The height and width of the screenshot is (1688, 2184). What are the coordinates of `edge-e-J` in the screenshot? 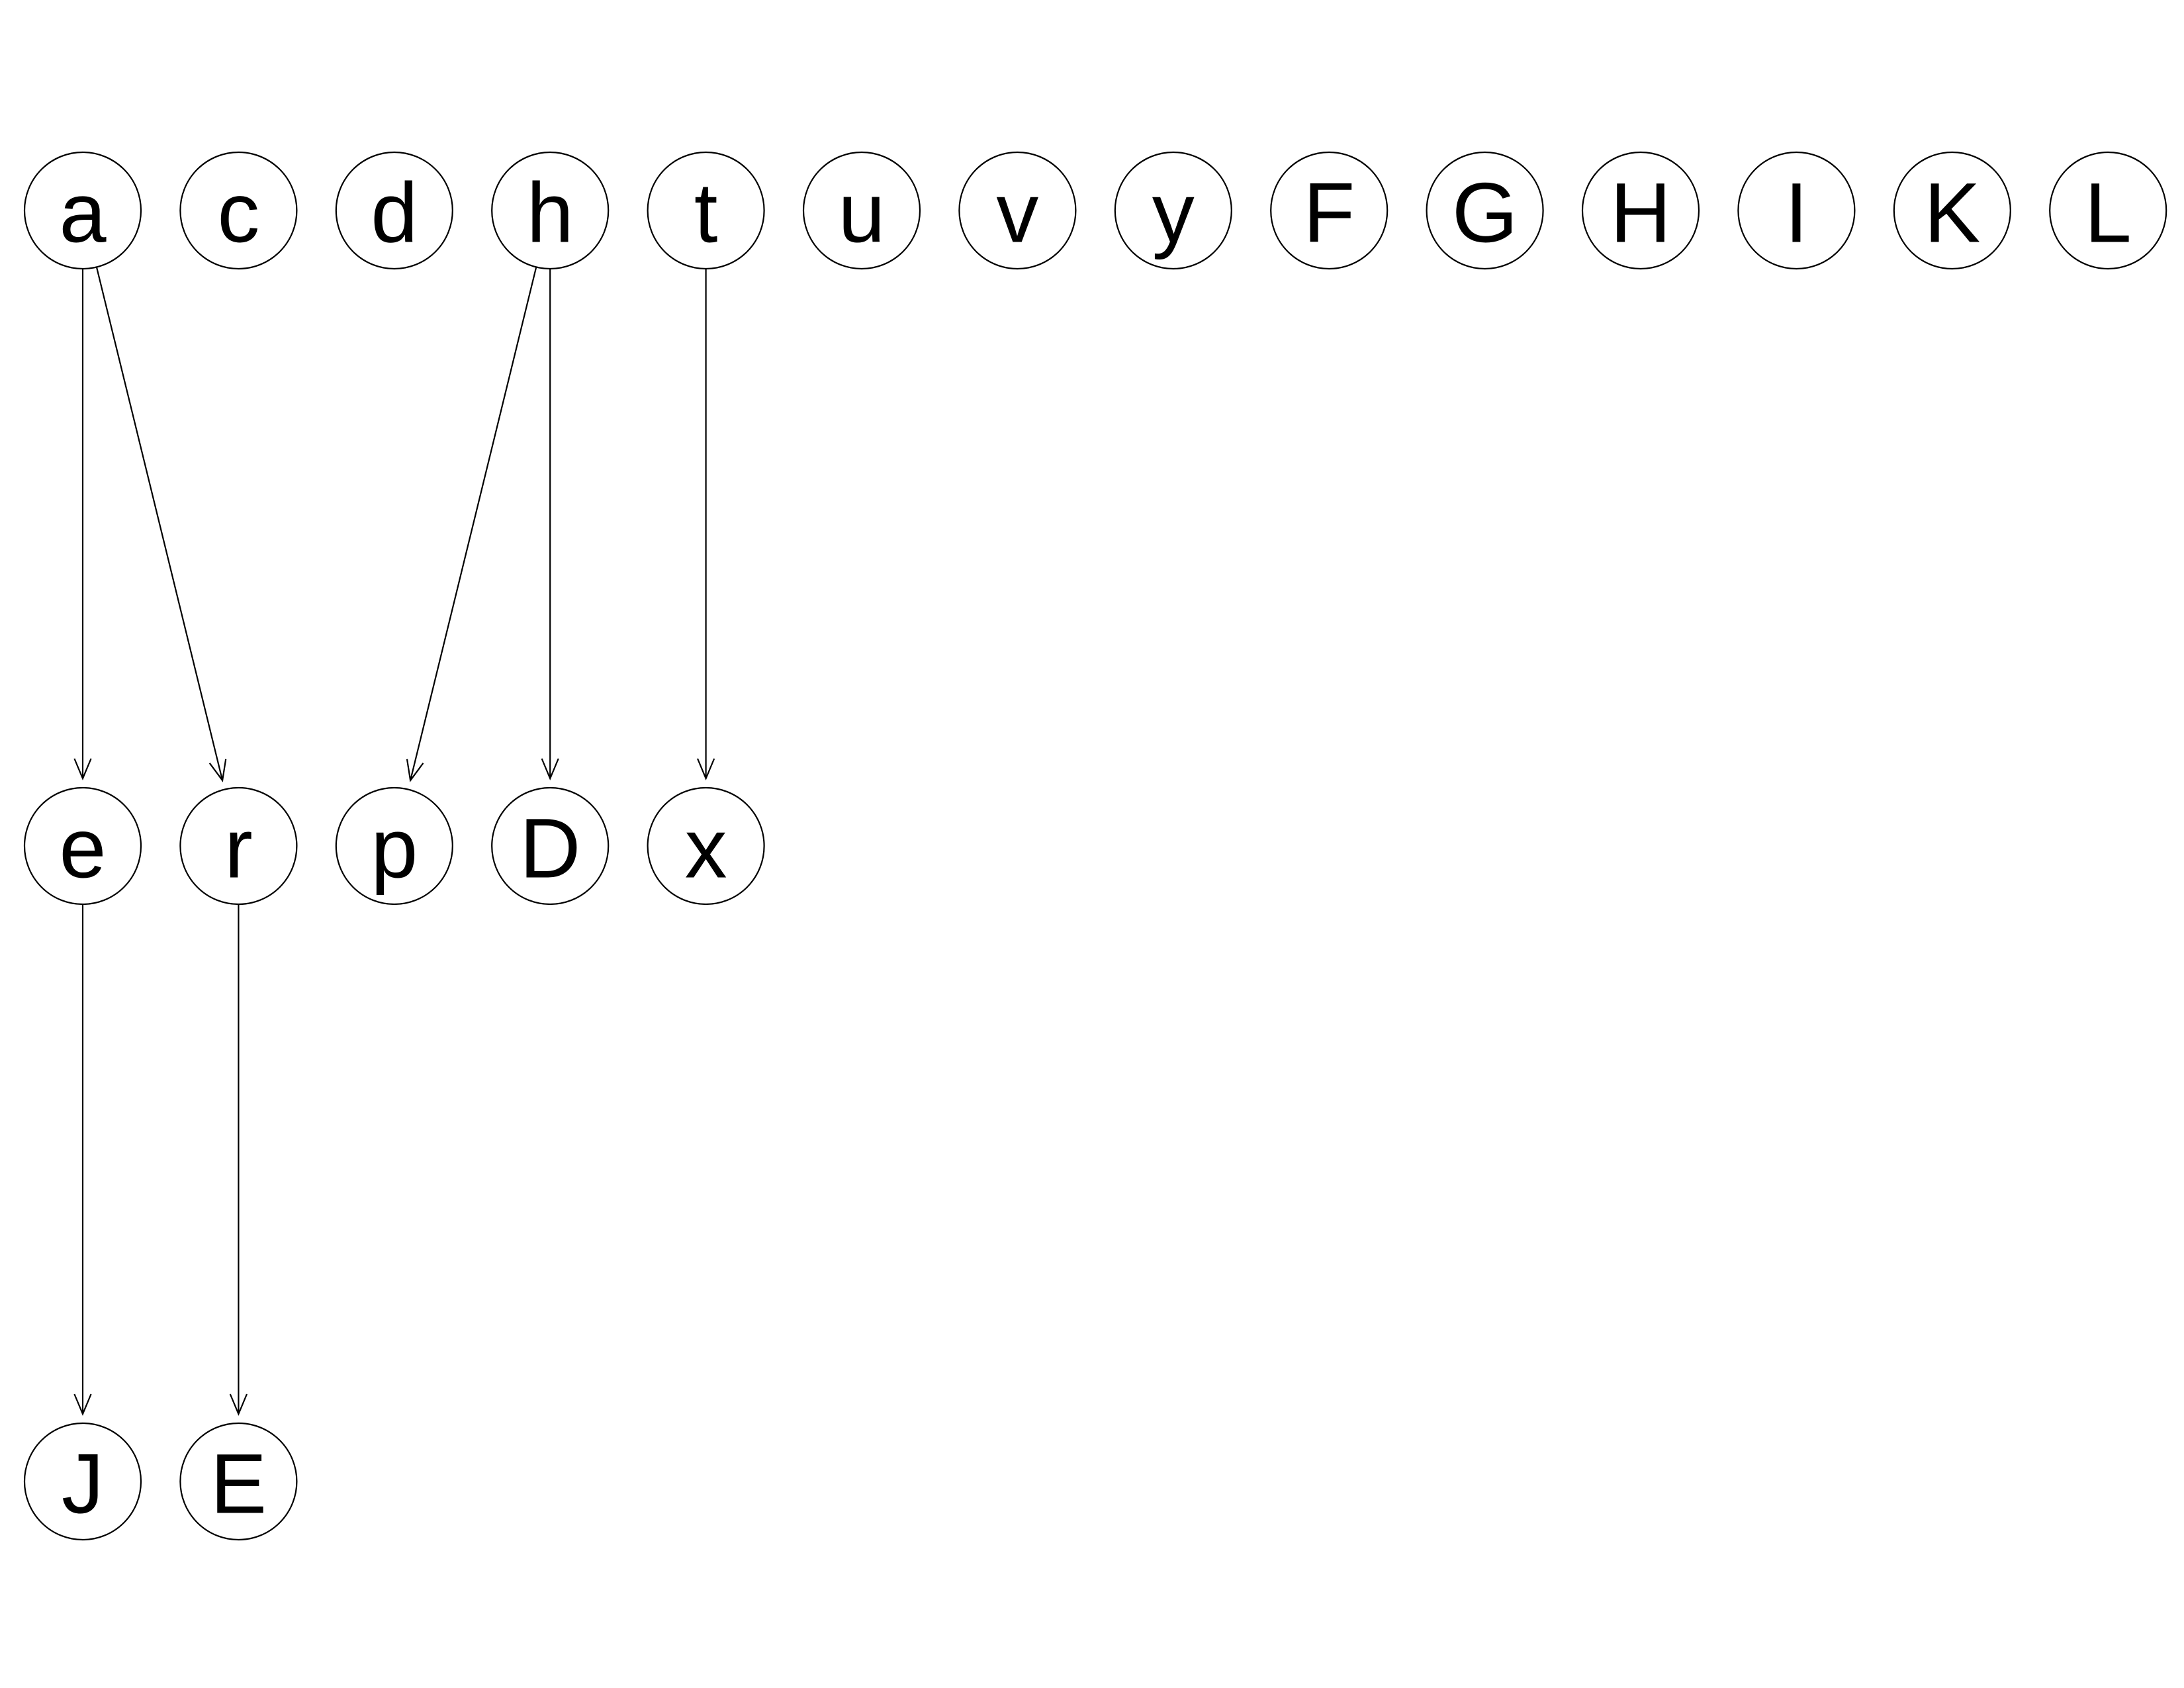 It's located at (82, 1160).